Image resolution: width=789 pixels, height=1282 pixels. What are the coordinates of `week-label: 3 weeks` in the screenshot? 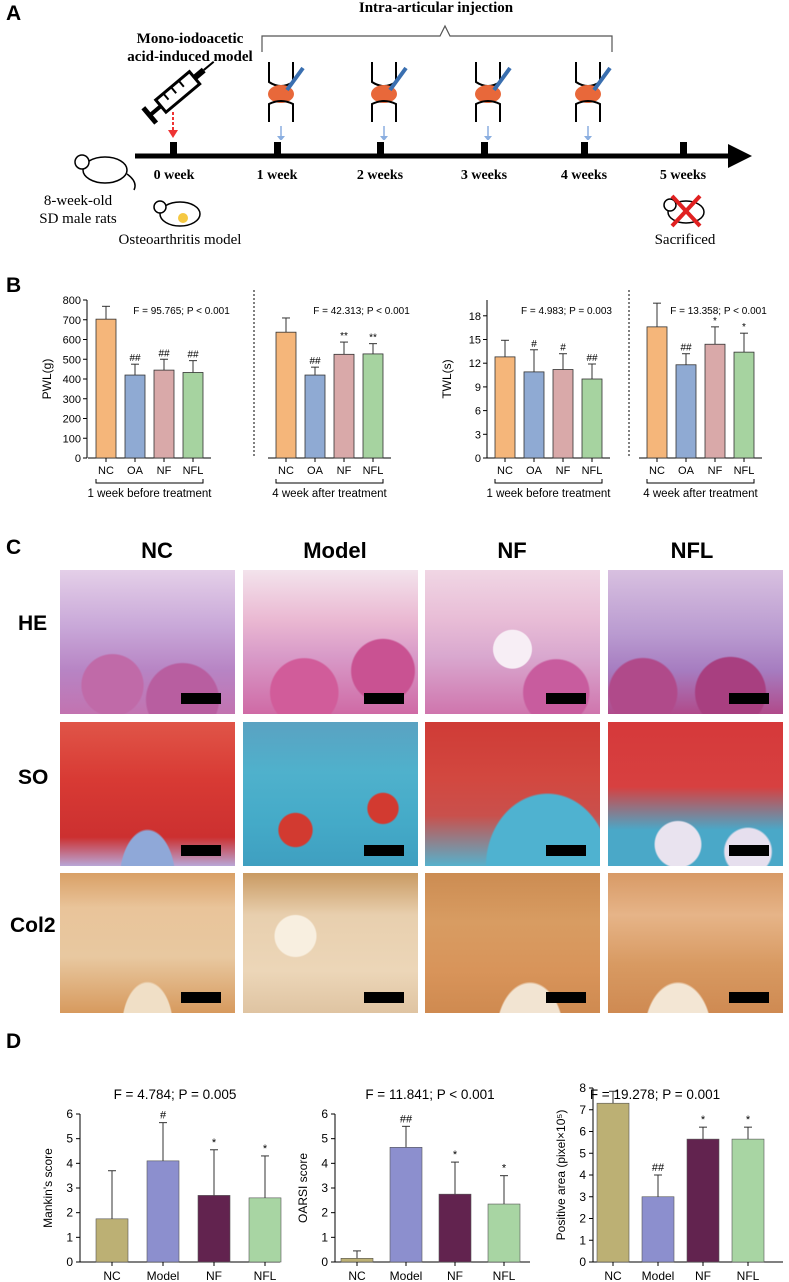 It's located at (484, 175).